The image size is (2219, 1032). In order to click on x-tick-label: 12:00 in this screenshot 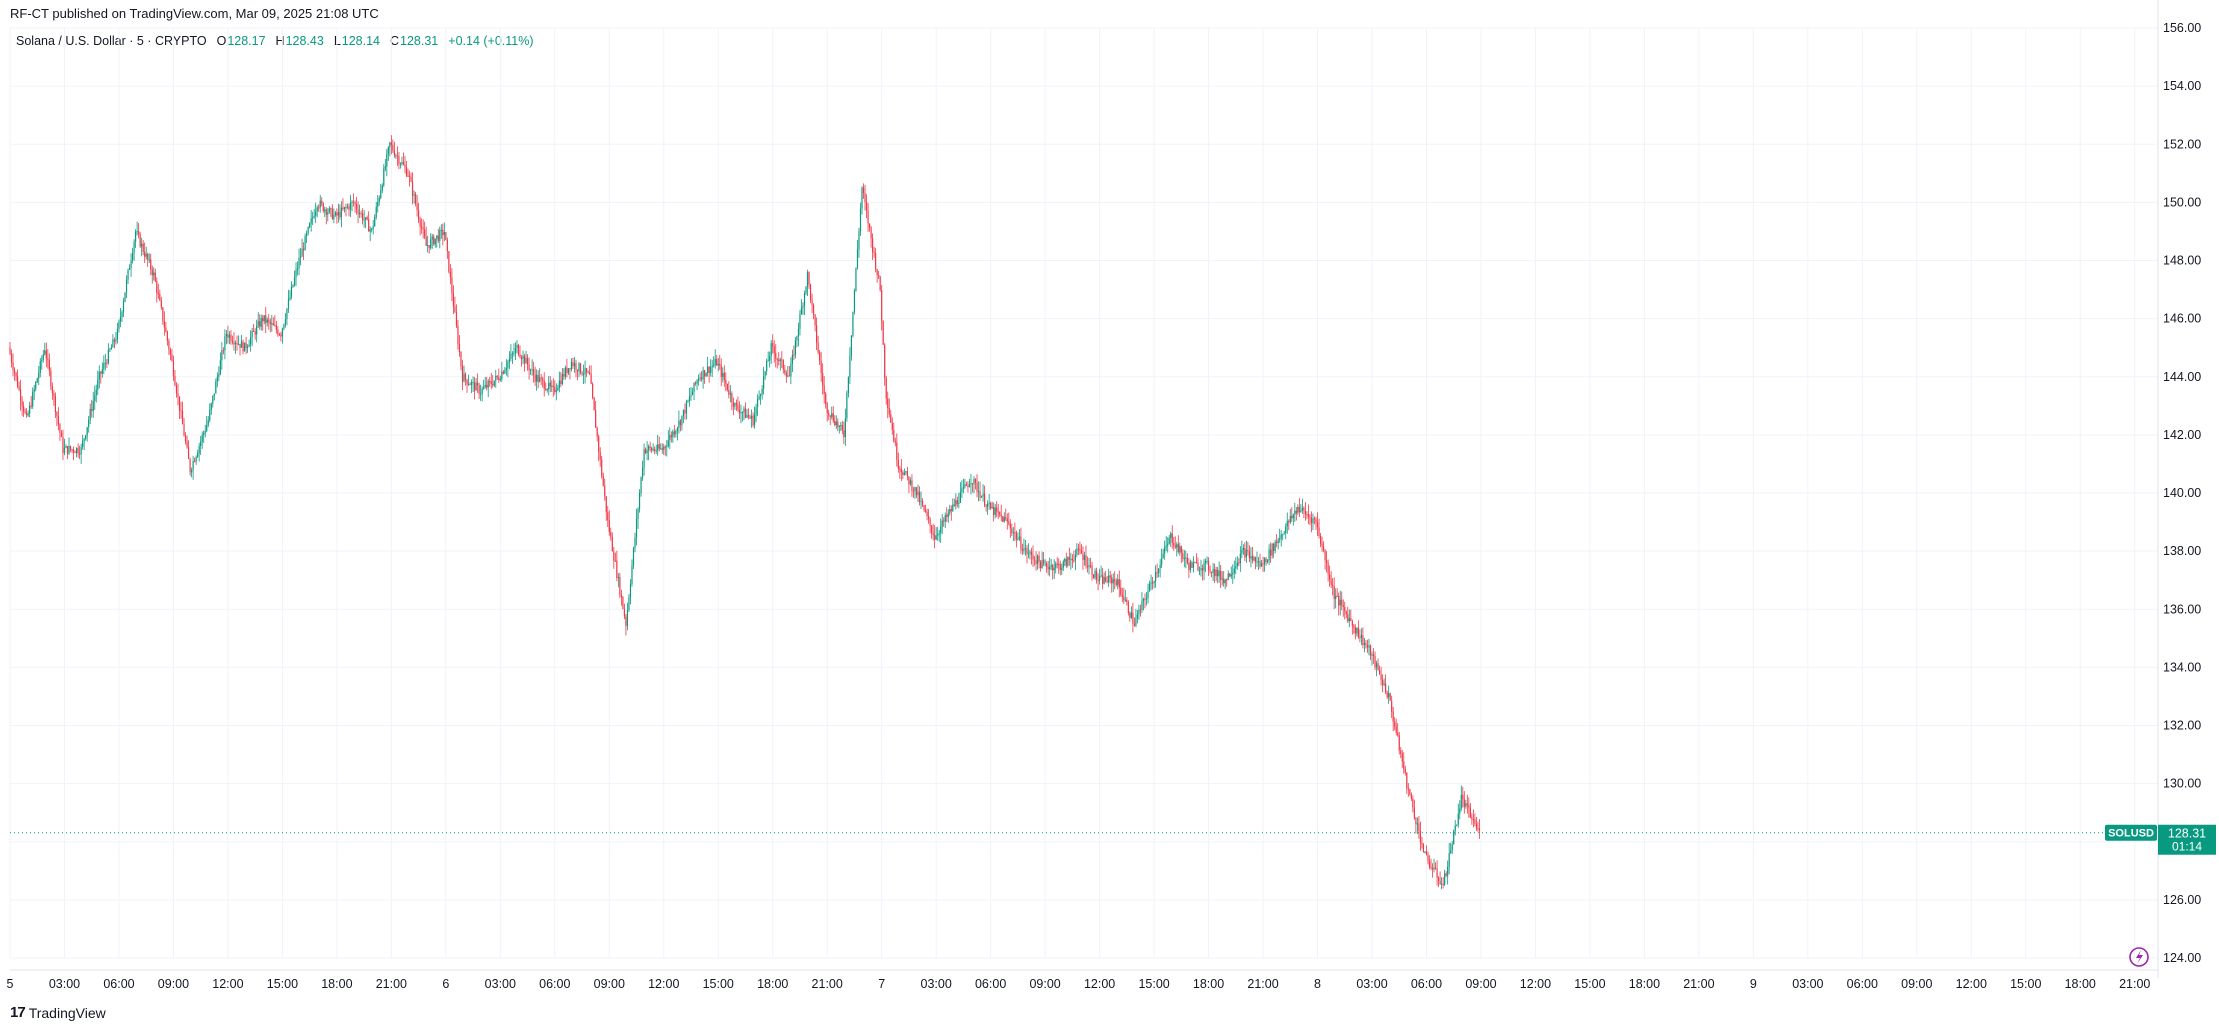, I will do `click(1099, 984)`.